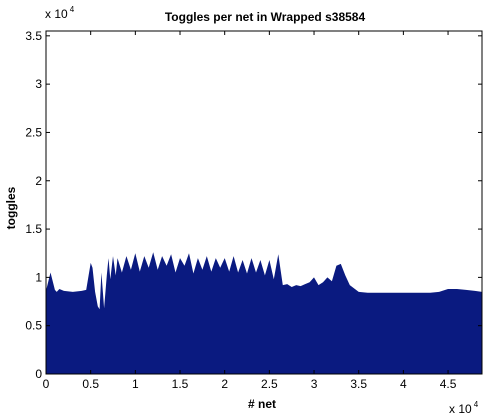  Describe the element at coordinates (46, 384) in the screenshot. I see `x-tick-label: 0` at that location.